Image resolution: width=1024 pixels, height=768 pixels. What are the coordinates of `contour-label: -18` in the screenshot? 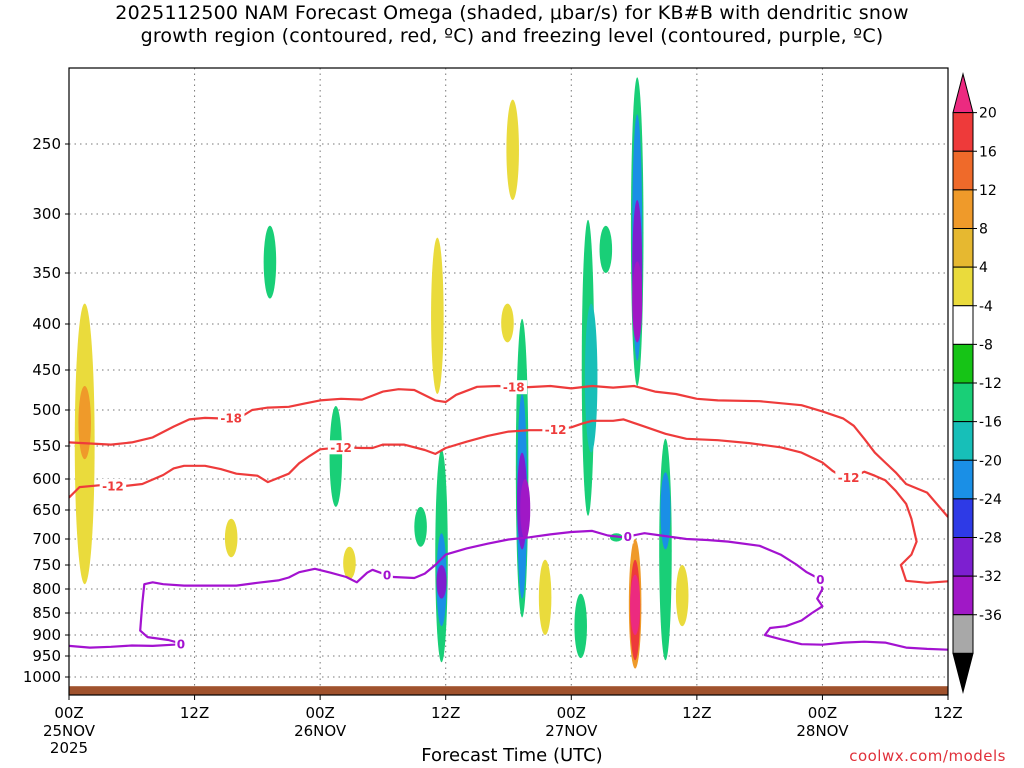 It's located at (514, 388).